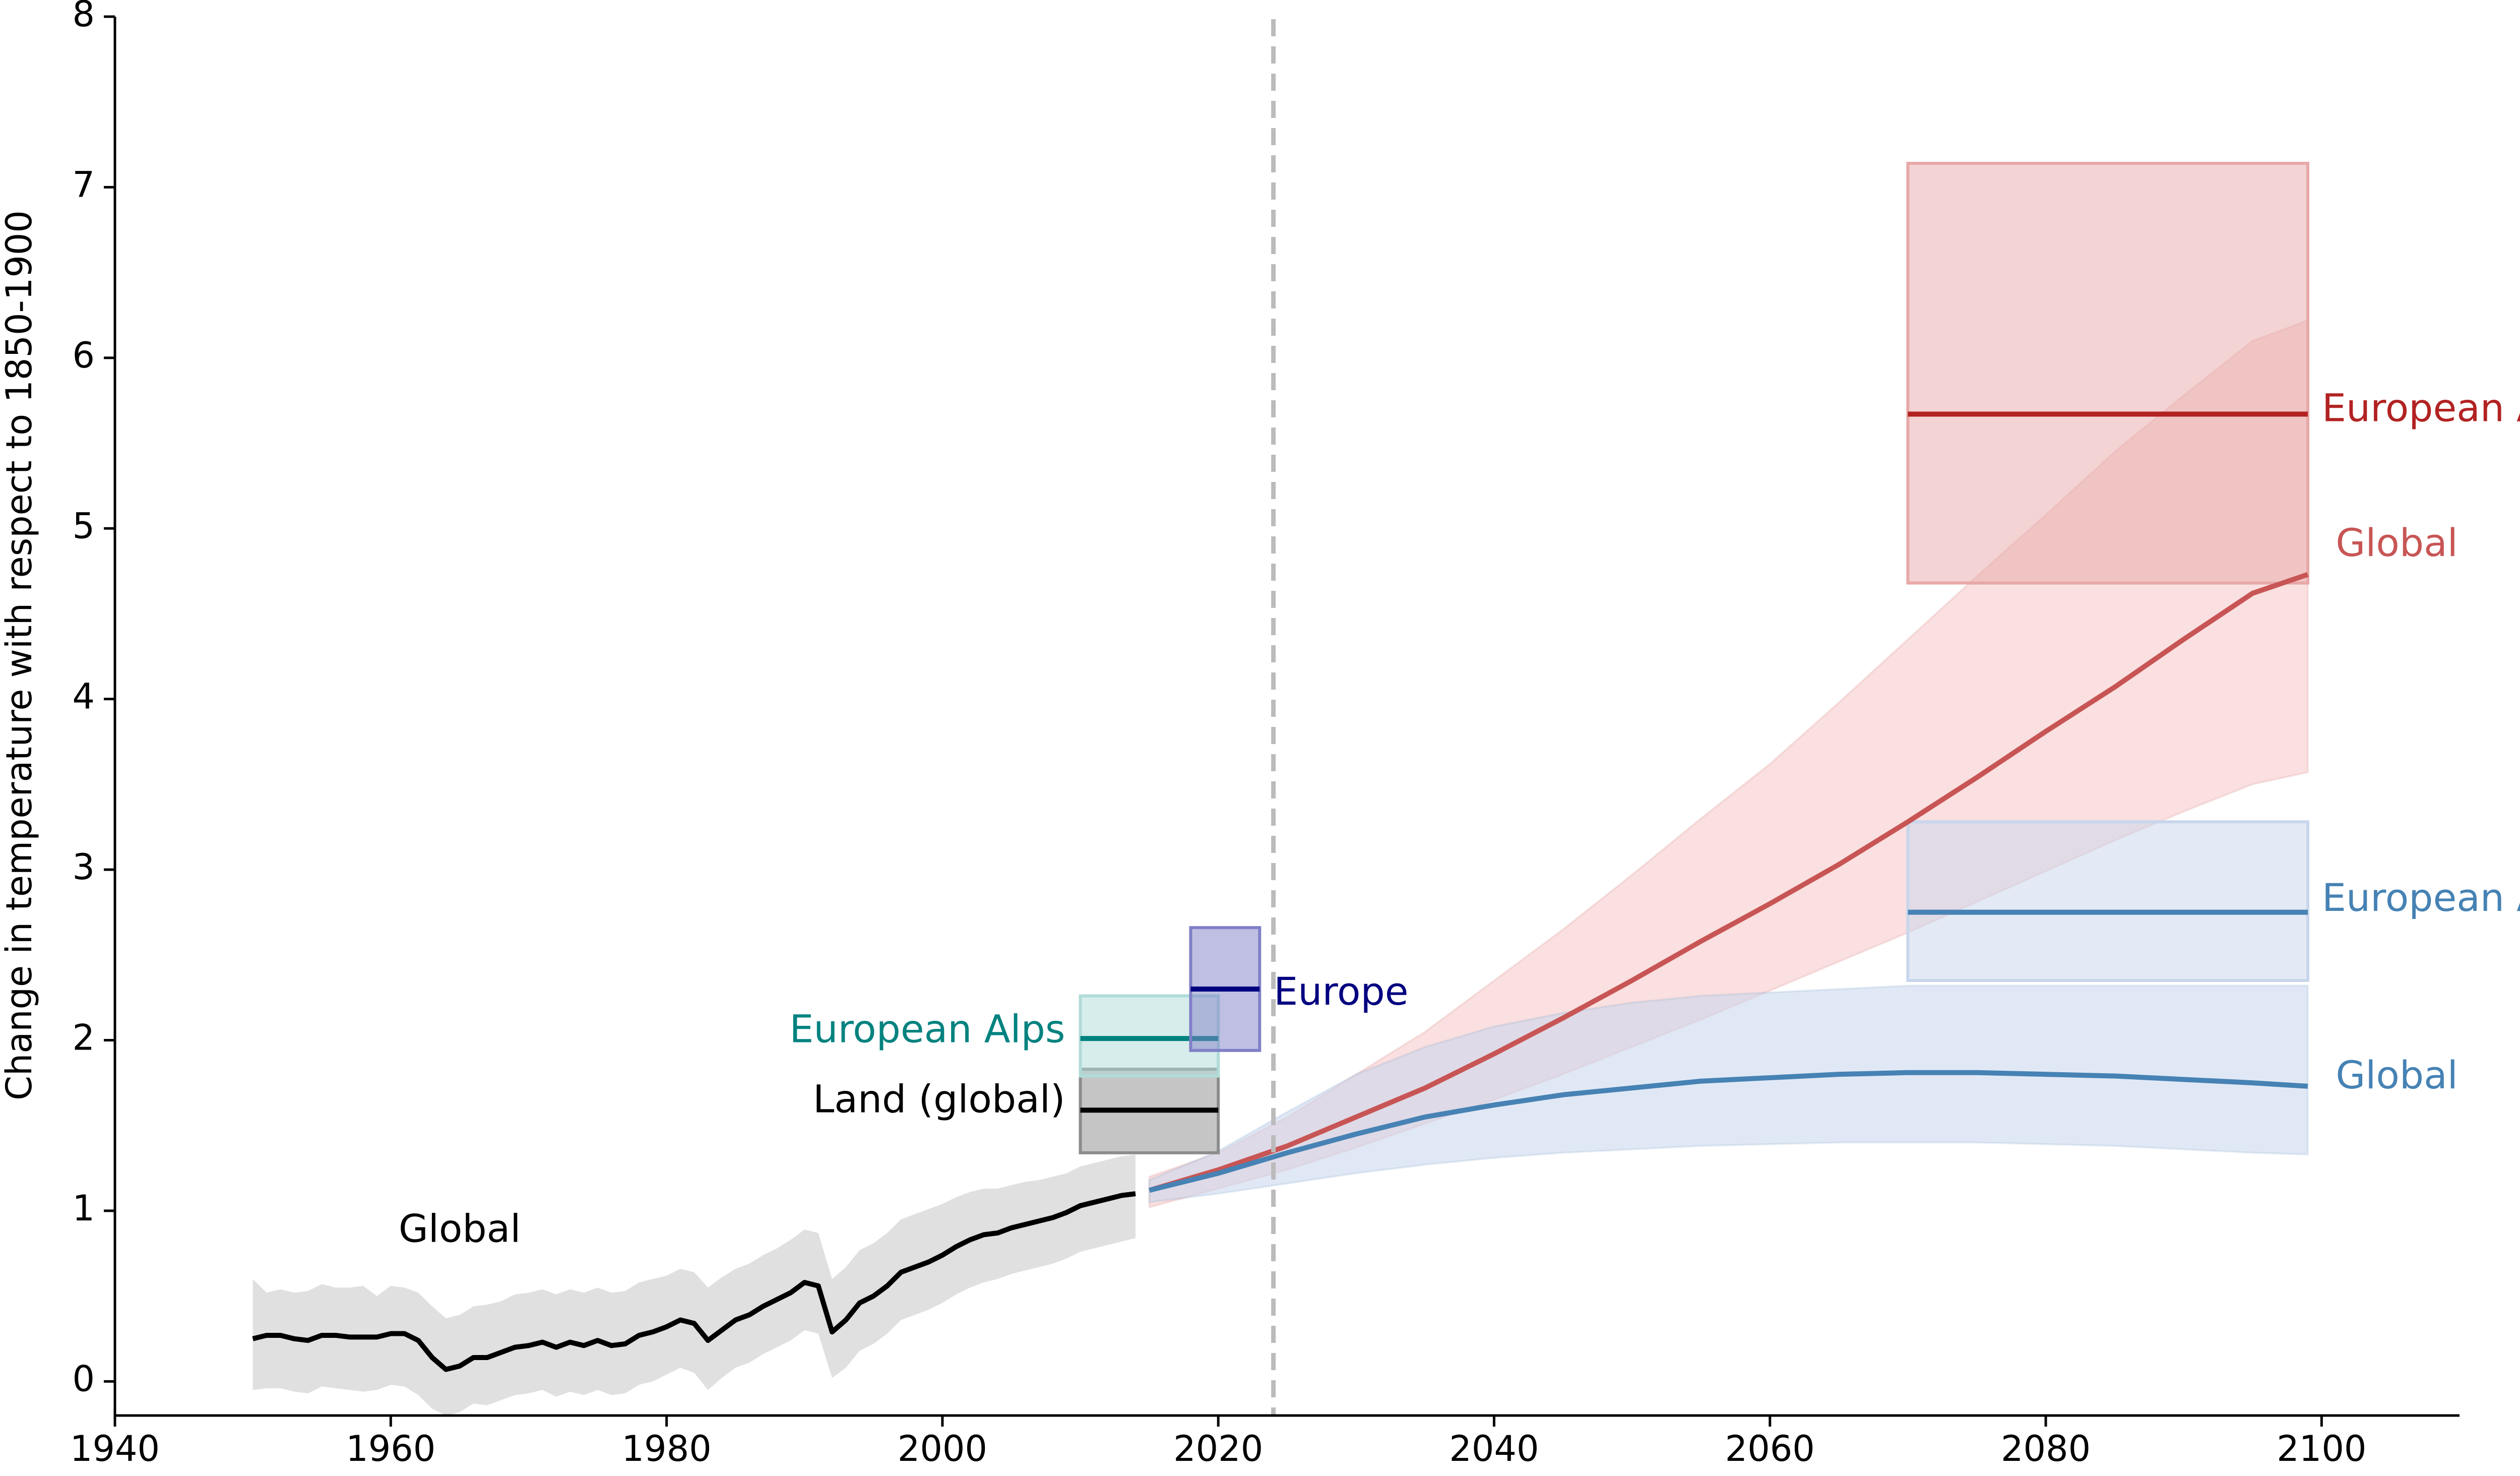  I want to click on x-tick-label: 2000, so click(943, 1448).